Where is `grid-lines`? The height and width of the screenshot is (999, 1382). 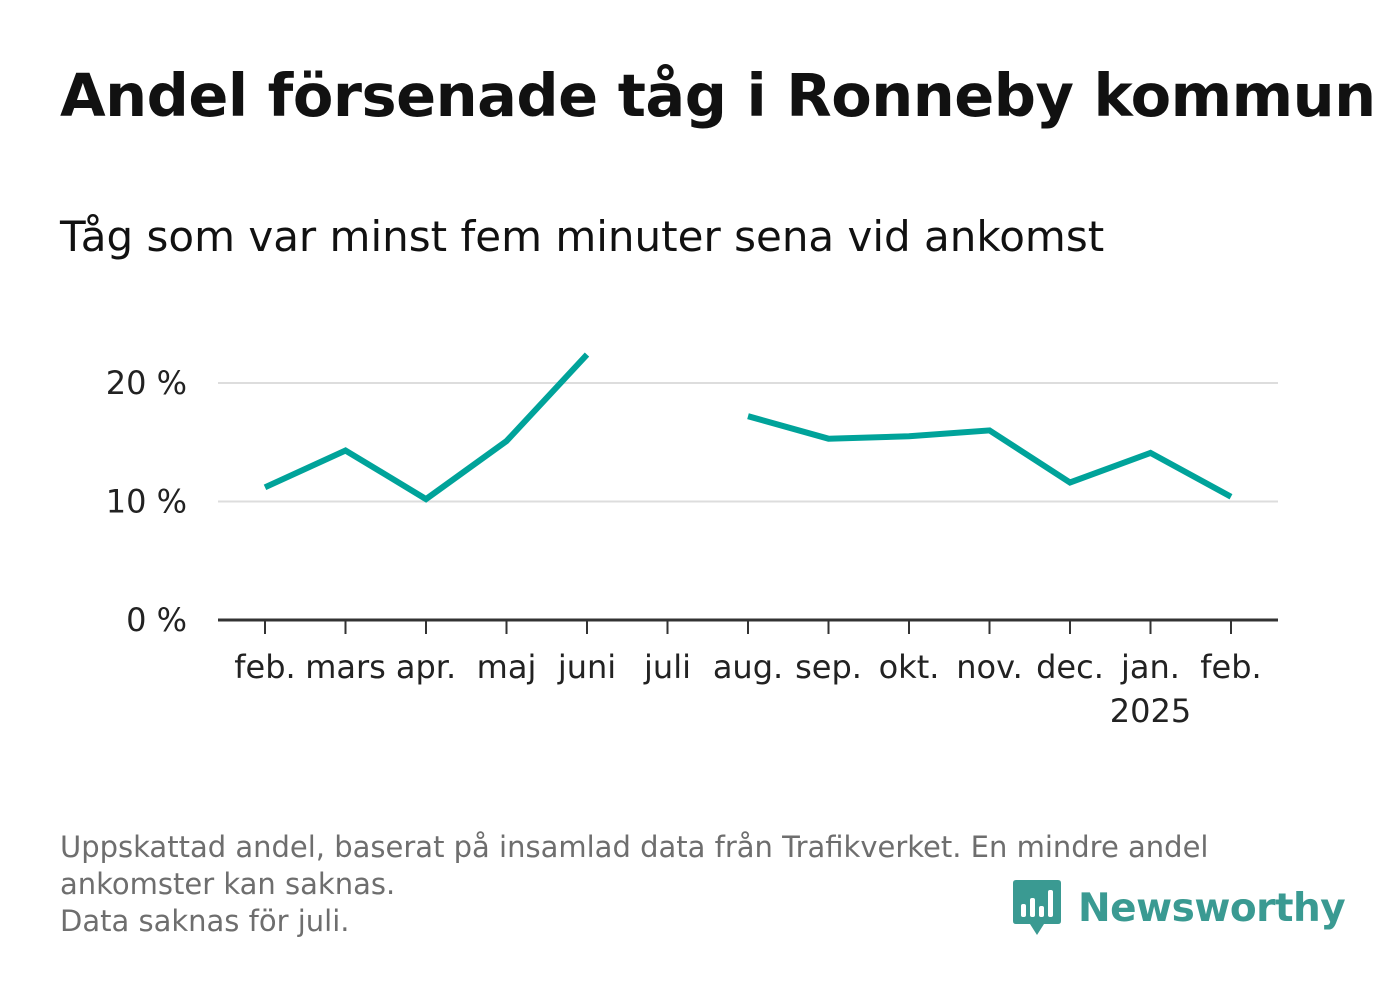 grid-lines is located at coordinates (748, 442).